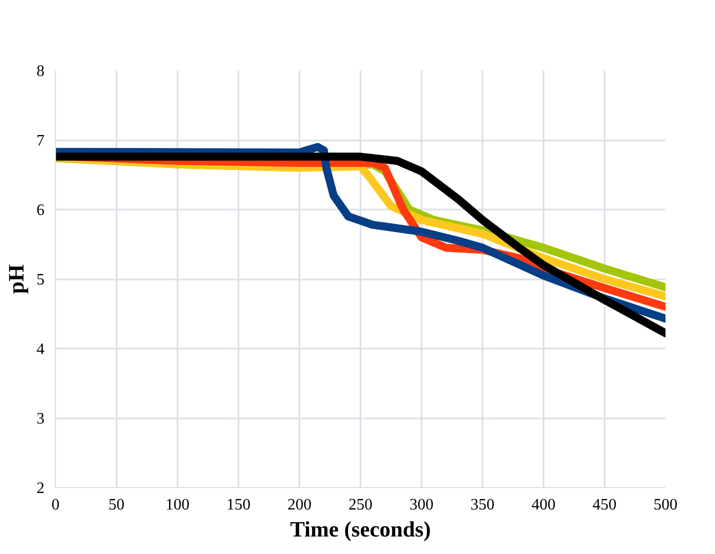 The width and height of the screenshot is (715, 554). I want to click on x-tick-label: 250, so click(360, 505).